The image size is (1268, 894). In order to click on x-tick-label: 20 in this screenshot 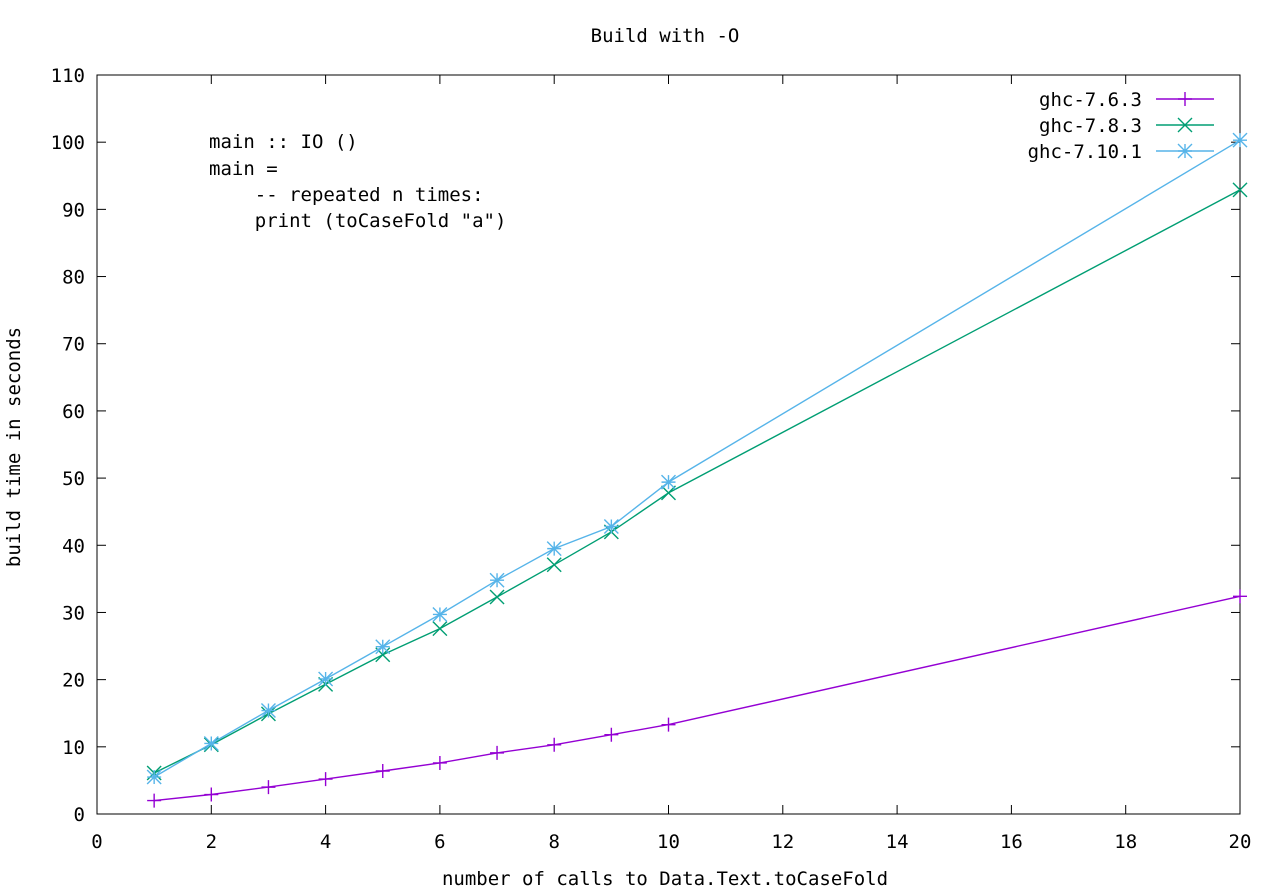, I will do `click(1240, 842)`.